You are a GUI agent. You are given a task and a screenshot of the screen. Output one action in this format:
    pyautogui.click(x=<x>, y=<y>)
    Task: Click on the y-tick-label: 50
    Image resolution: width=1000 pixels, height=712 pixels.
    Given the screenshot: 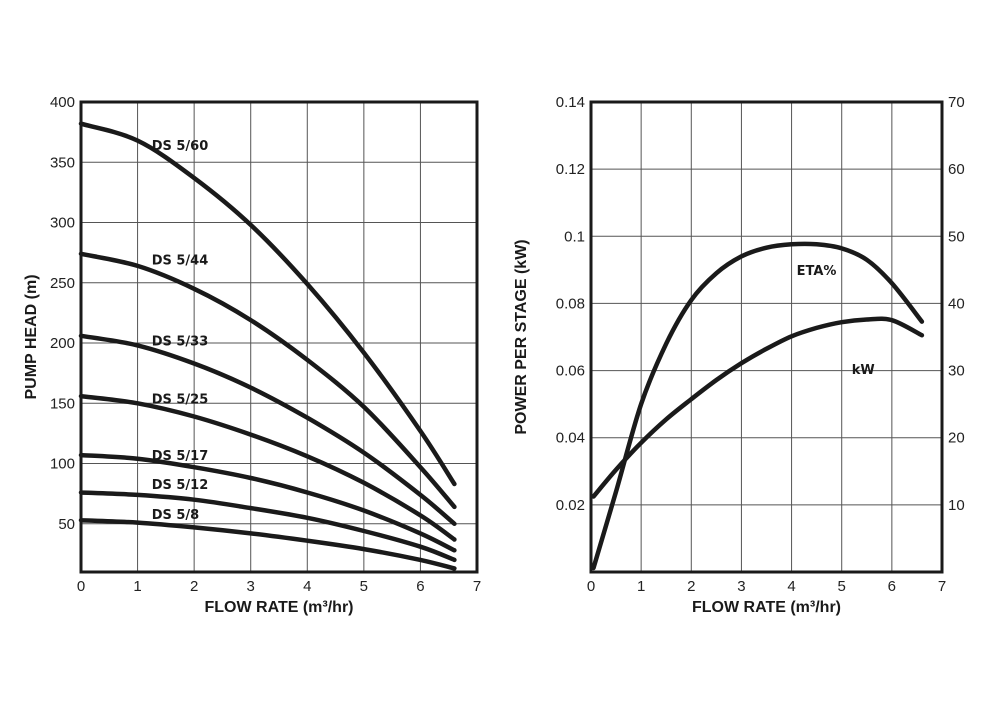 What is the action you would take?
    pyautogui.click(x=66, y=524)
    